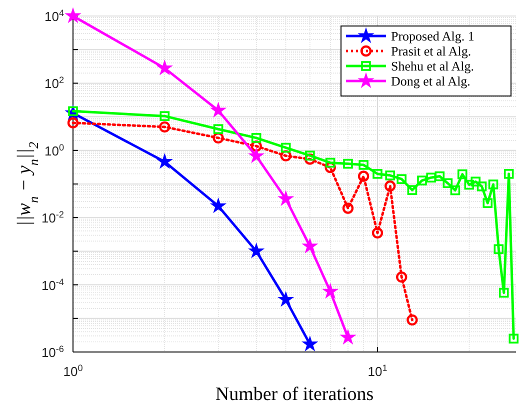 Image resolution: width=519 pixels, height=406 pixels. Describe the element at coordinates (432, 36) in the screenshot. I see `legend-label: Proposed Alg. 1` at that location.